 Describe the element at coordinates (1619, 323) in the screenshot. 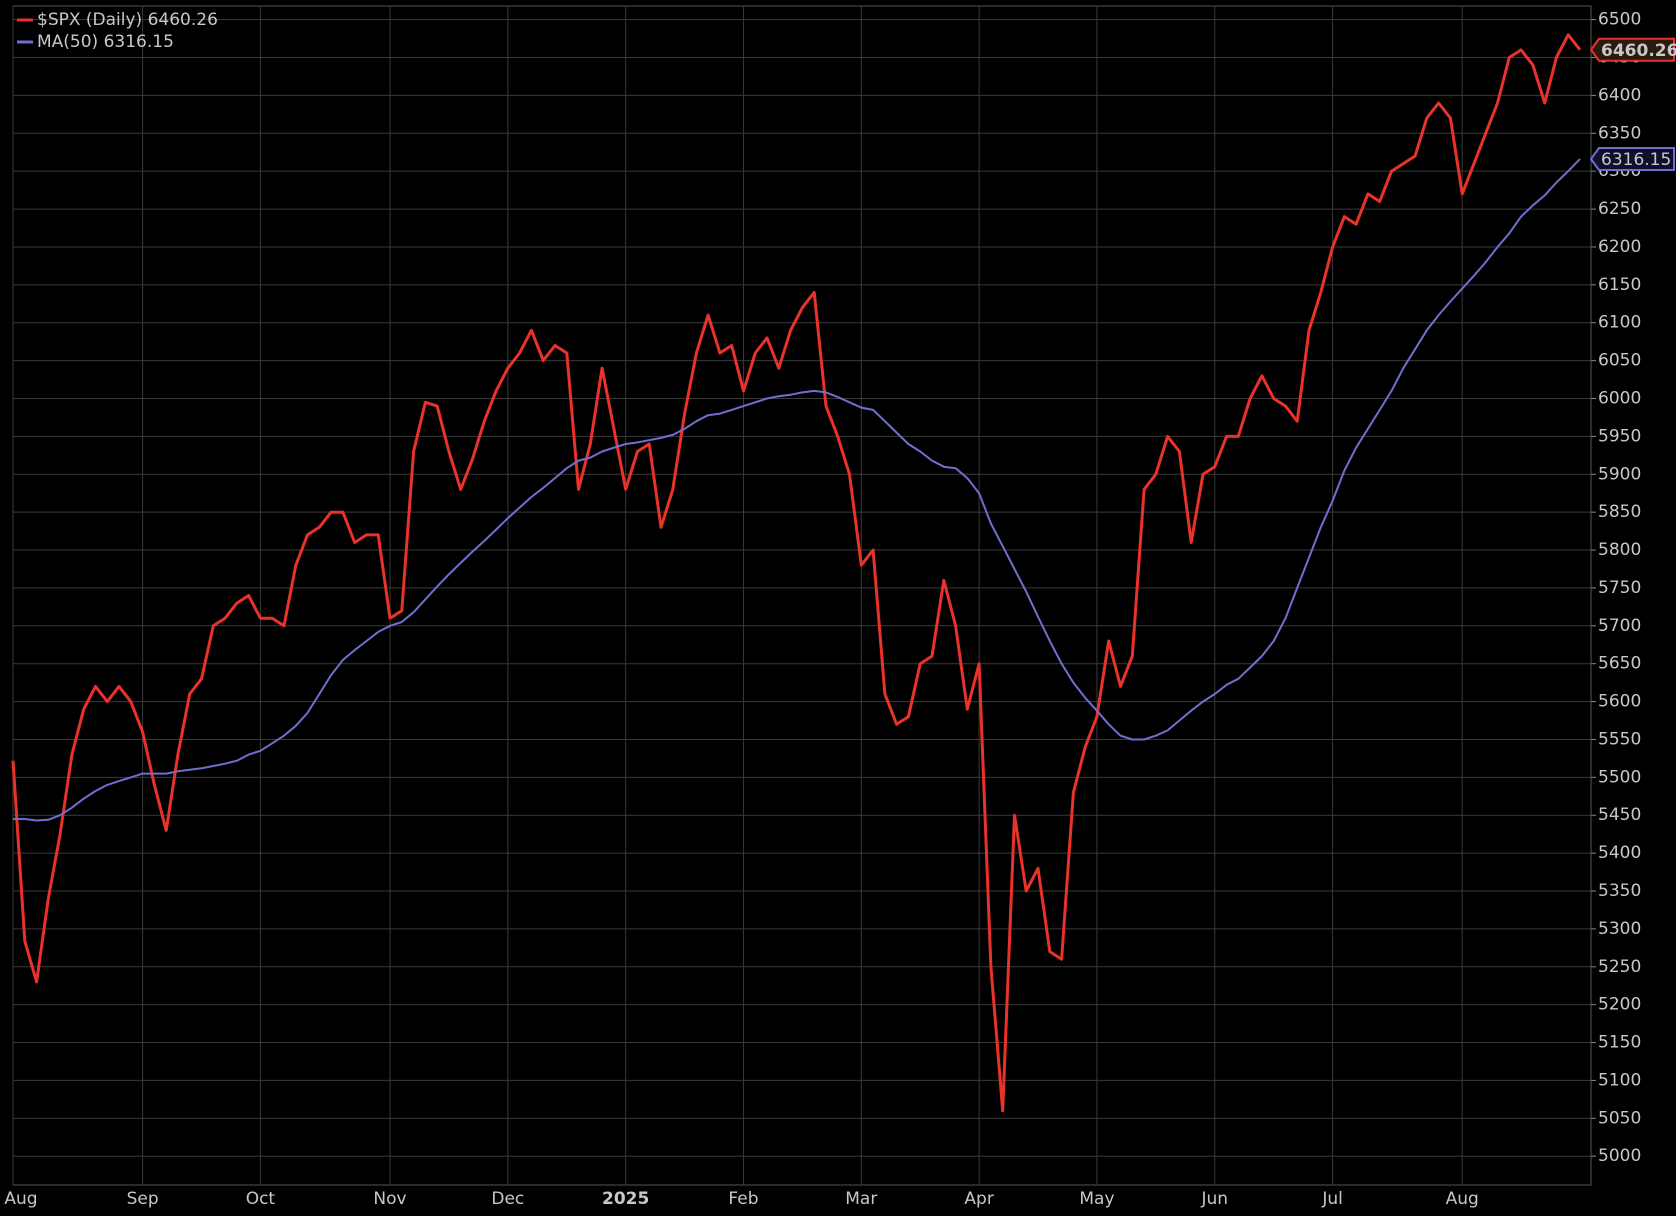

I see `y-tick-label: 6100` at that location.